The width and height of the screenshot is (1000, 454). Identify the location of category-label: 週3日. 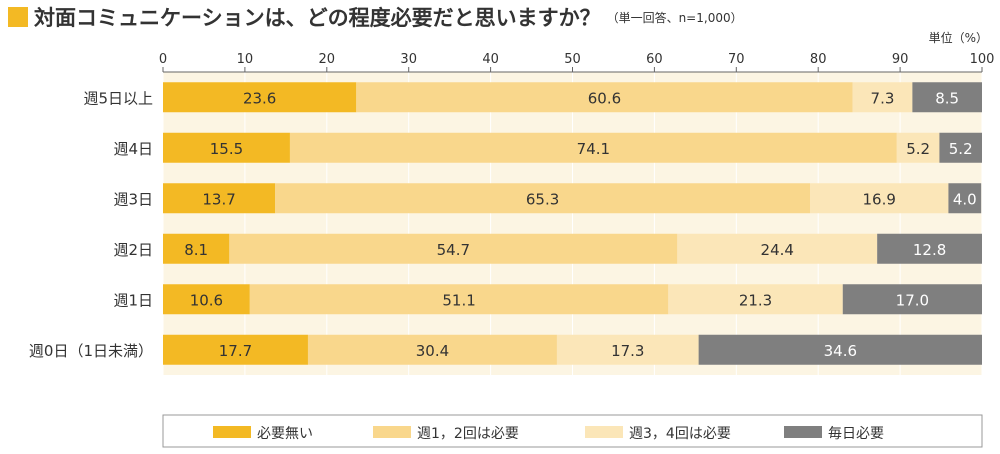
(133, 199).